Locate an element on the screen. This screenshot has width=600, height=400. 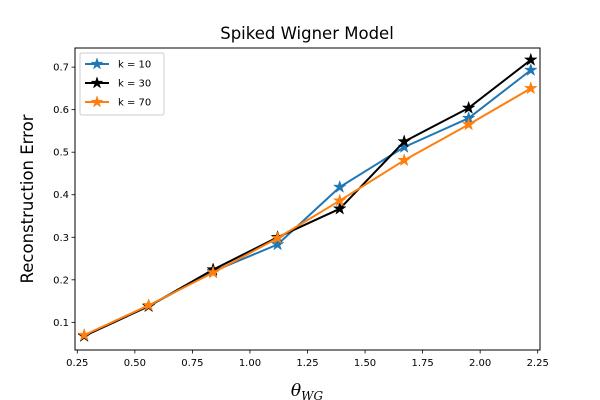
y-tick-label: 0.5 is located at coordinates (61, 153).